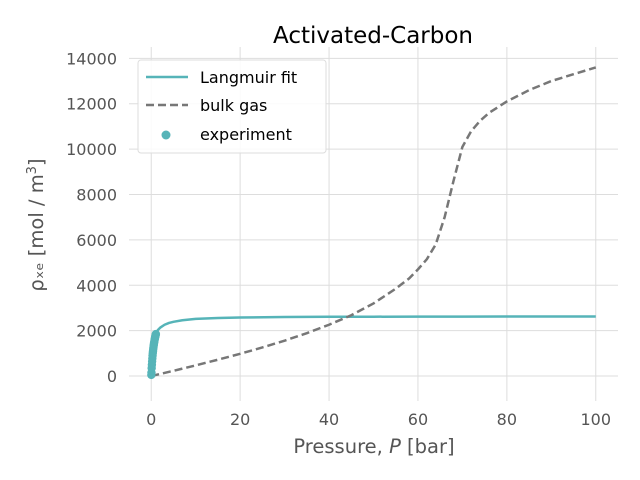 The width and height of the screenshot is (640, 480). I want to click on x-axis-label: Pressure, P [bar], so click(373, 446).